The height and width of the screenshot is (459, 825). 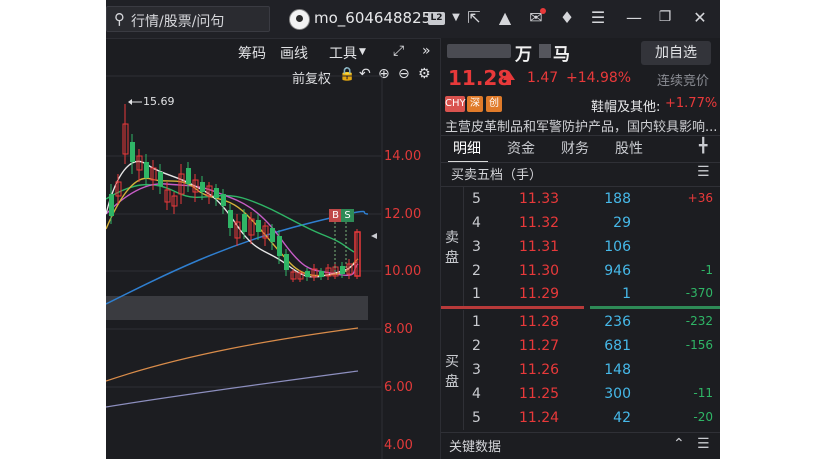 What do you see at coordinates (521, 149) in the screenshot?
I see `tab-funds: 资金` at bounding box center [521, 149].